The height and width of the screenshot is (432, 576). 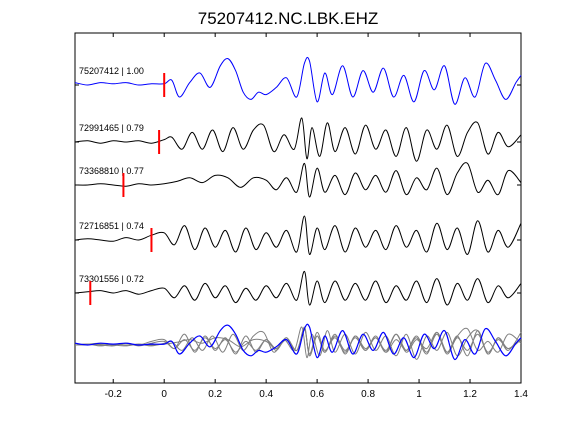 I want to click on x-tick-label-7: 1.2, so click(x=470, y=394).